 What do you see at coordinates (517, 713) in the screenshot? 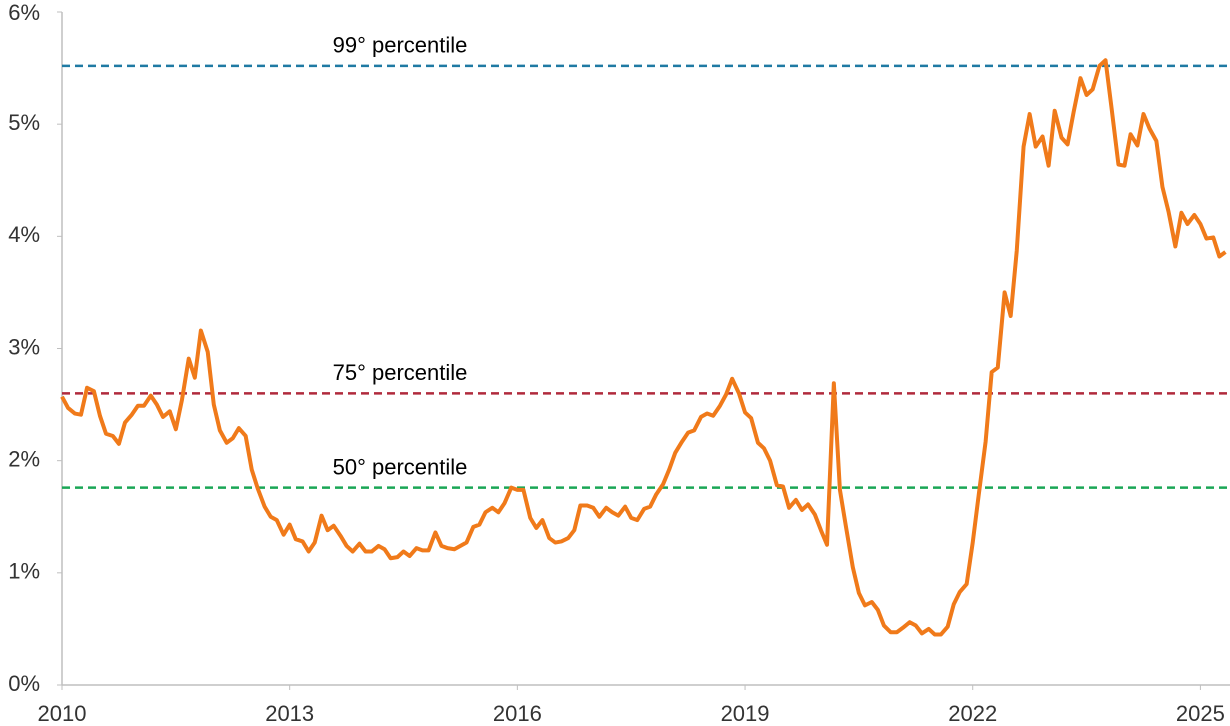
I see `x-tick-label: 2016` at bounding box center [517, 713].